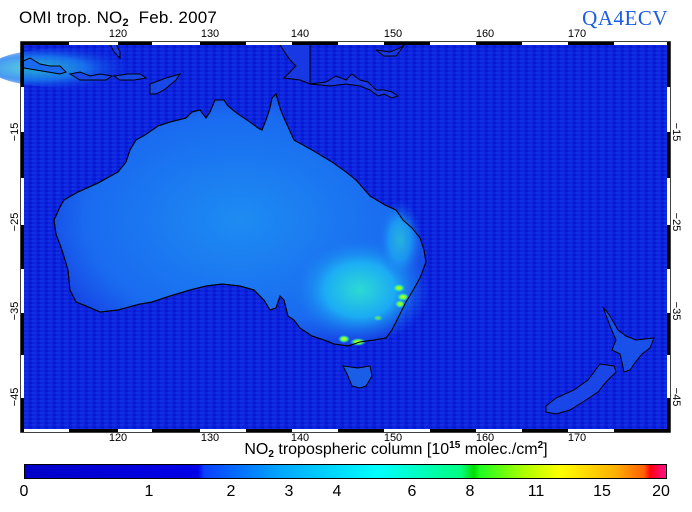 The image size is (692, 512). Describe the element at coordinates (256, 449) in the screenshot. I see `colorbar-title-text: NO` at that location.